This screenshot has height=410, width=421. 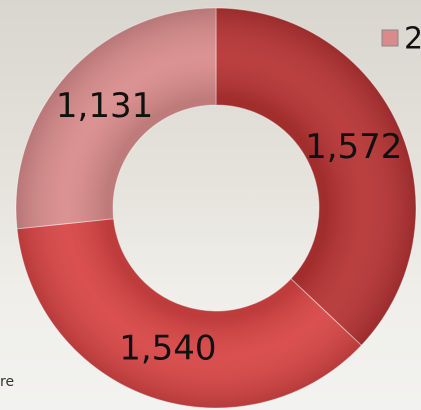 What do you see at coordinates (353, 147) in the screenshot?
I see `value-label: 1,572` at bounding box center [353, 147].